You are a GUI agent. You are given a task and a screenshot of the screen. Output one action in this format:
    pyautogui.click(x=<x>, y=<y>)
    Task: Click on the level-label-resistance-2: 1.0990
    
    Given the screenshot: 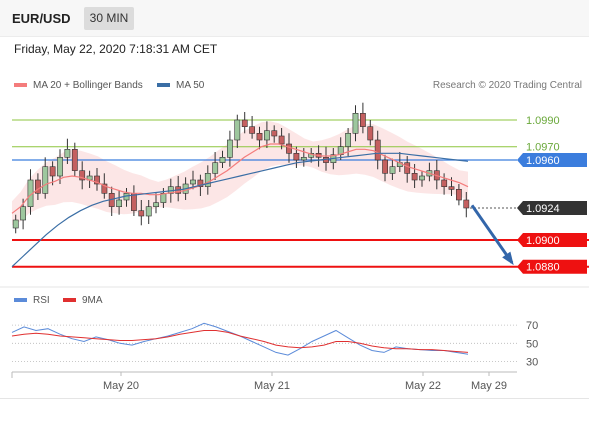 What is the action you would take?
    pyautogui.click(x=543, y=121)
    